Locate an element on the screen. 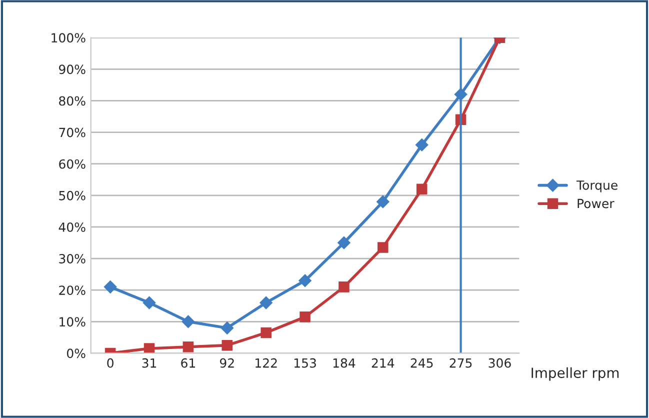  y-tick-label: 30% is located at coordinates (72, 259).